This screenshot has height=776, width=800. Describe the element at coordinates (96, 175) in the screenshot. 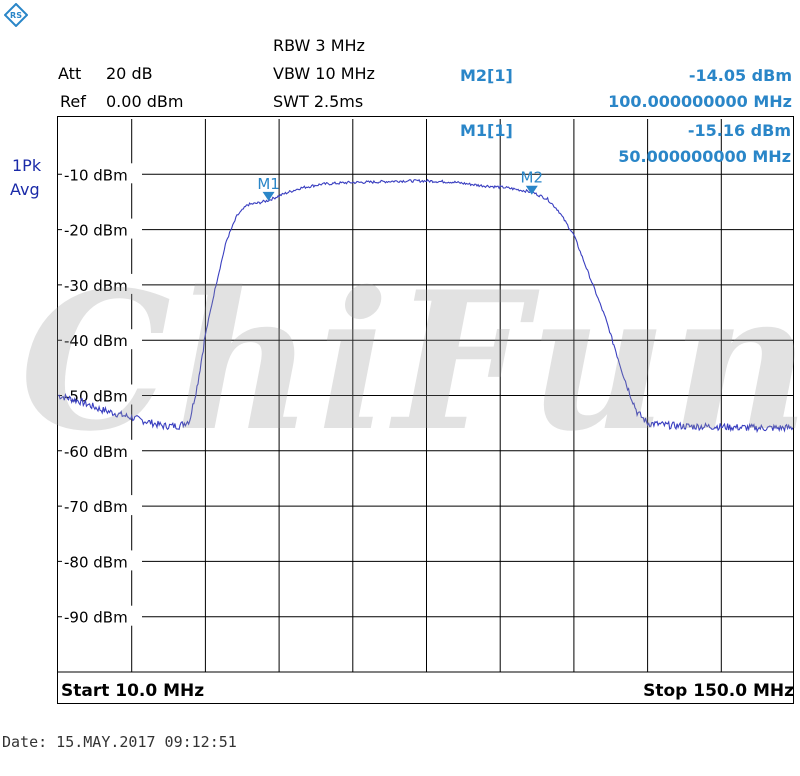

I see `y-tick-label: -10 dBm` at that location.